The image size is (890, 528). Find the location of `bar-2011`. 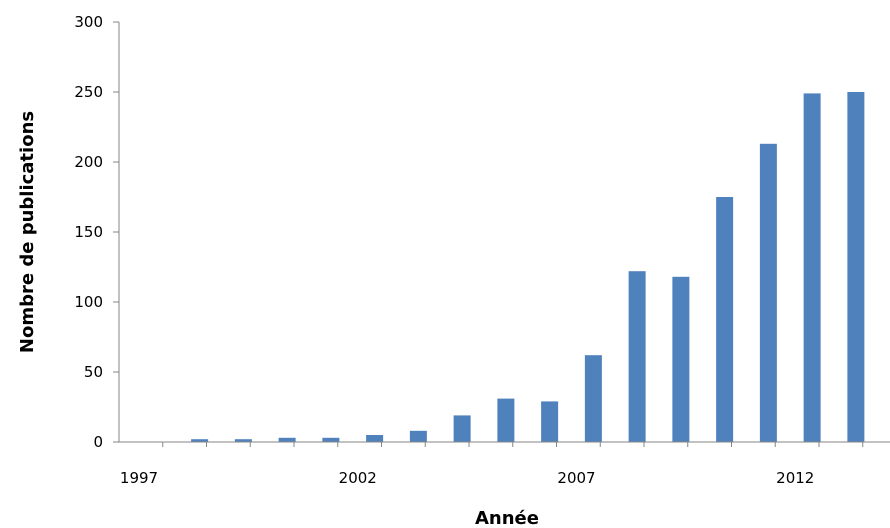

bar-2011 is located at coordinates (768, 293).